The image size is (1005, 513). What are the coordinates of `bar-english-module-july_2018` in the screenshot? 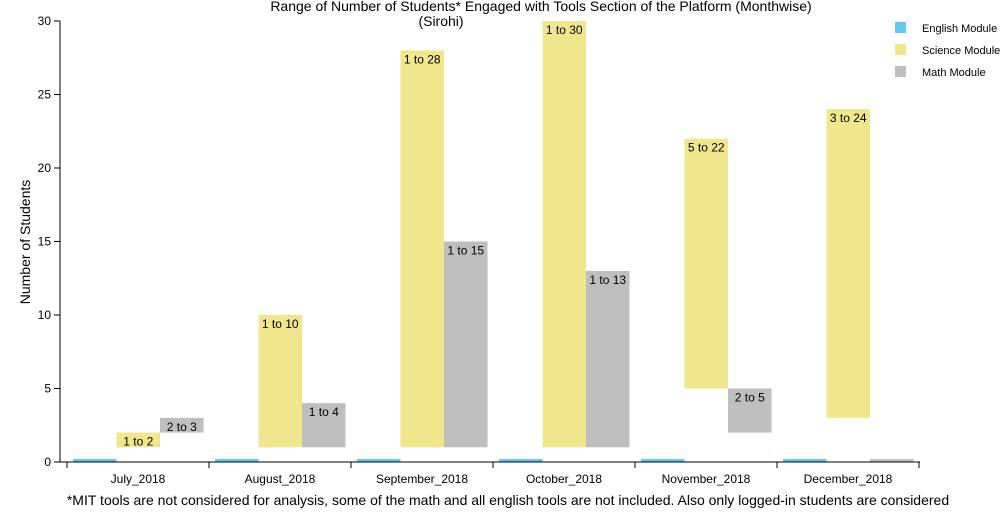 It's located at (95, 460).